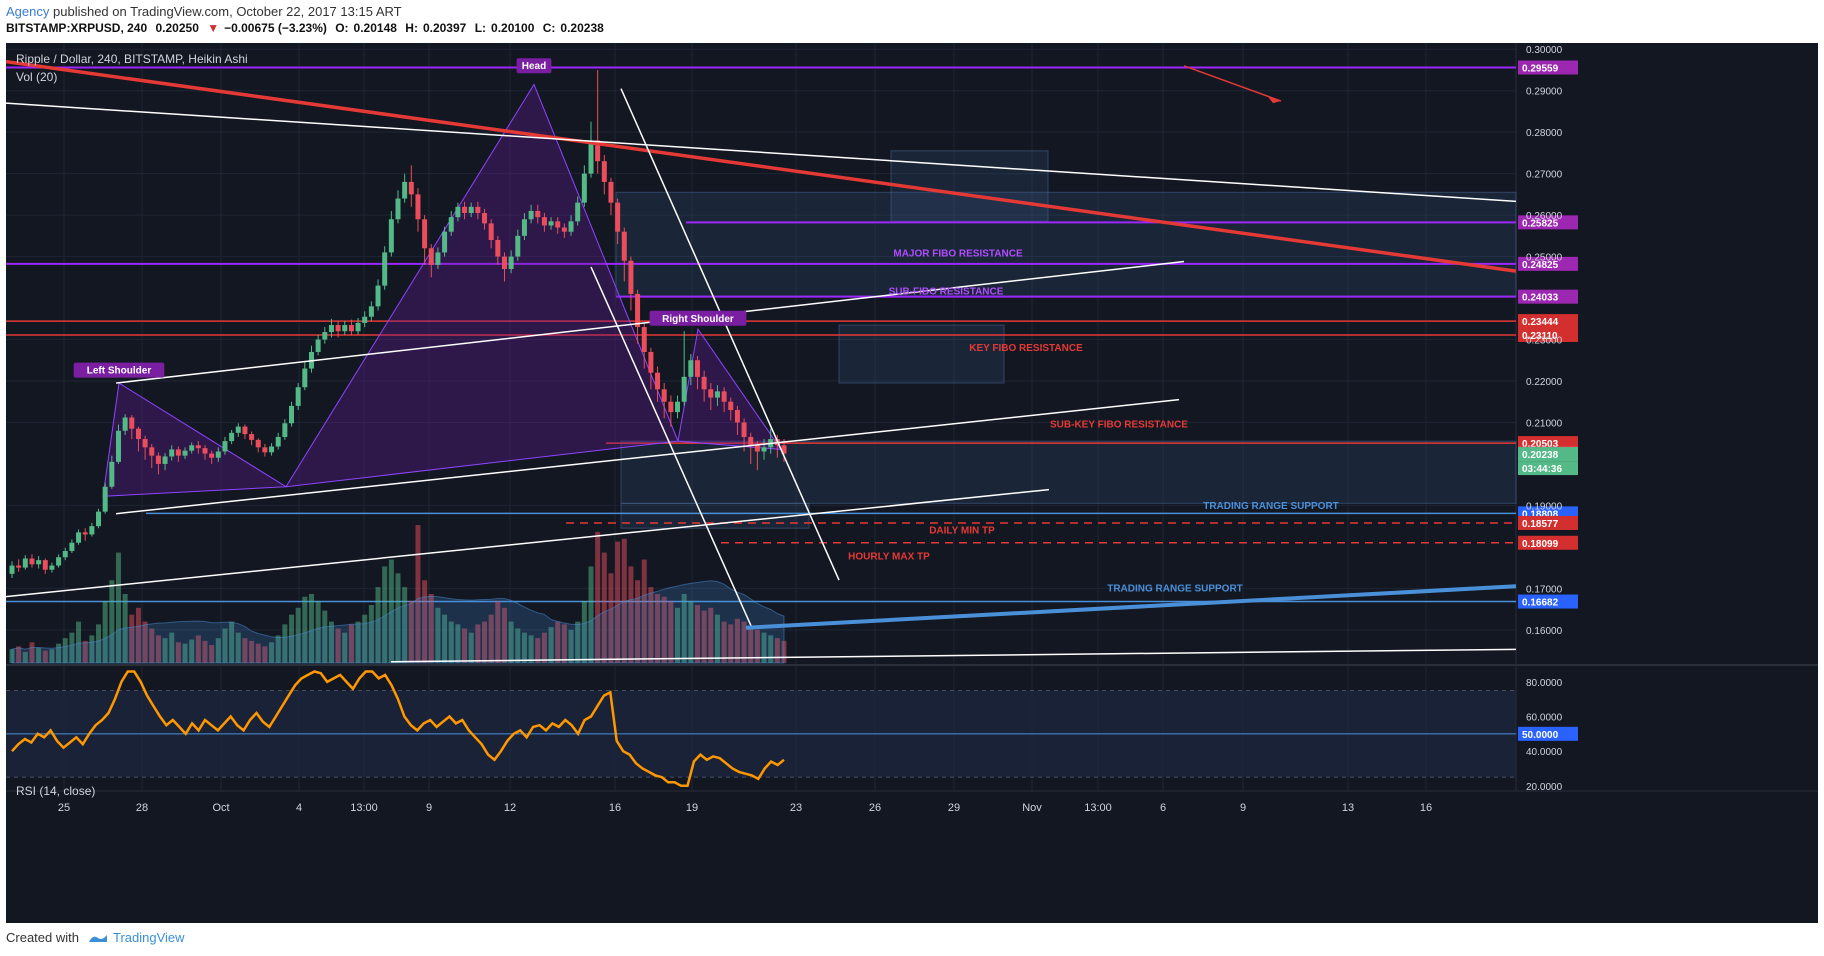 This screenshot has height=956, width=1824. What do you see at coordinates (97, 938) in the screenshot?
I see `tradingview-logo-icon` at bounding box center [97, 938].